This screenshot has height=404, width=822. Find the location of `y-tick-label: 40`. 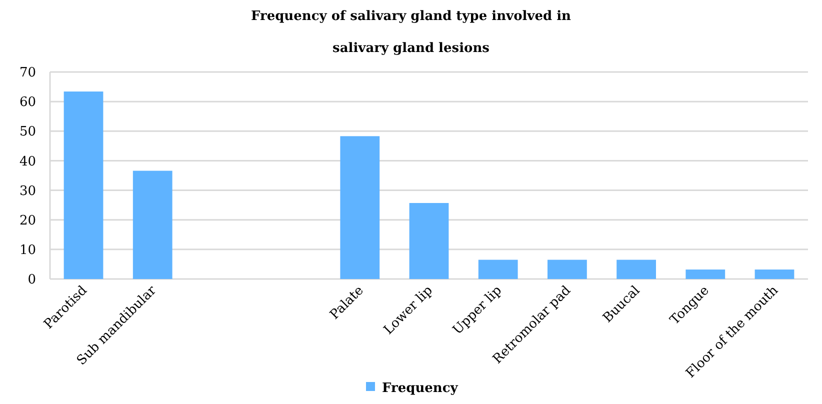

y-tick-label: 40 is located at coordinates (27, 162).